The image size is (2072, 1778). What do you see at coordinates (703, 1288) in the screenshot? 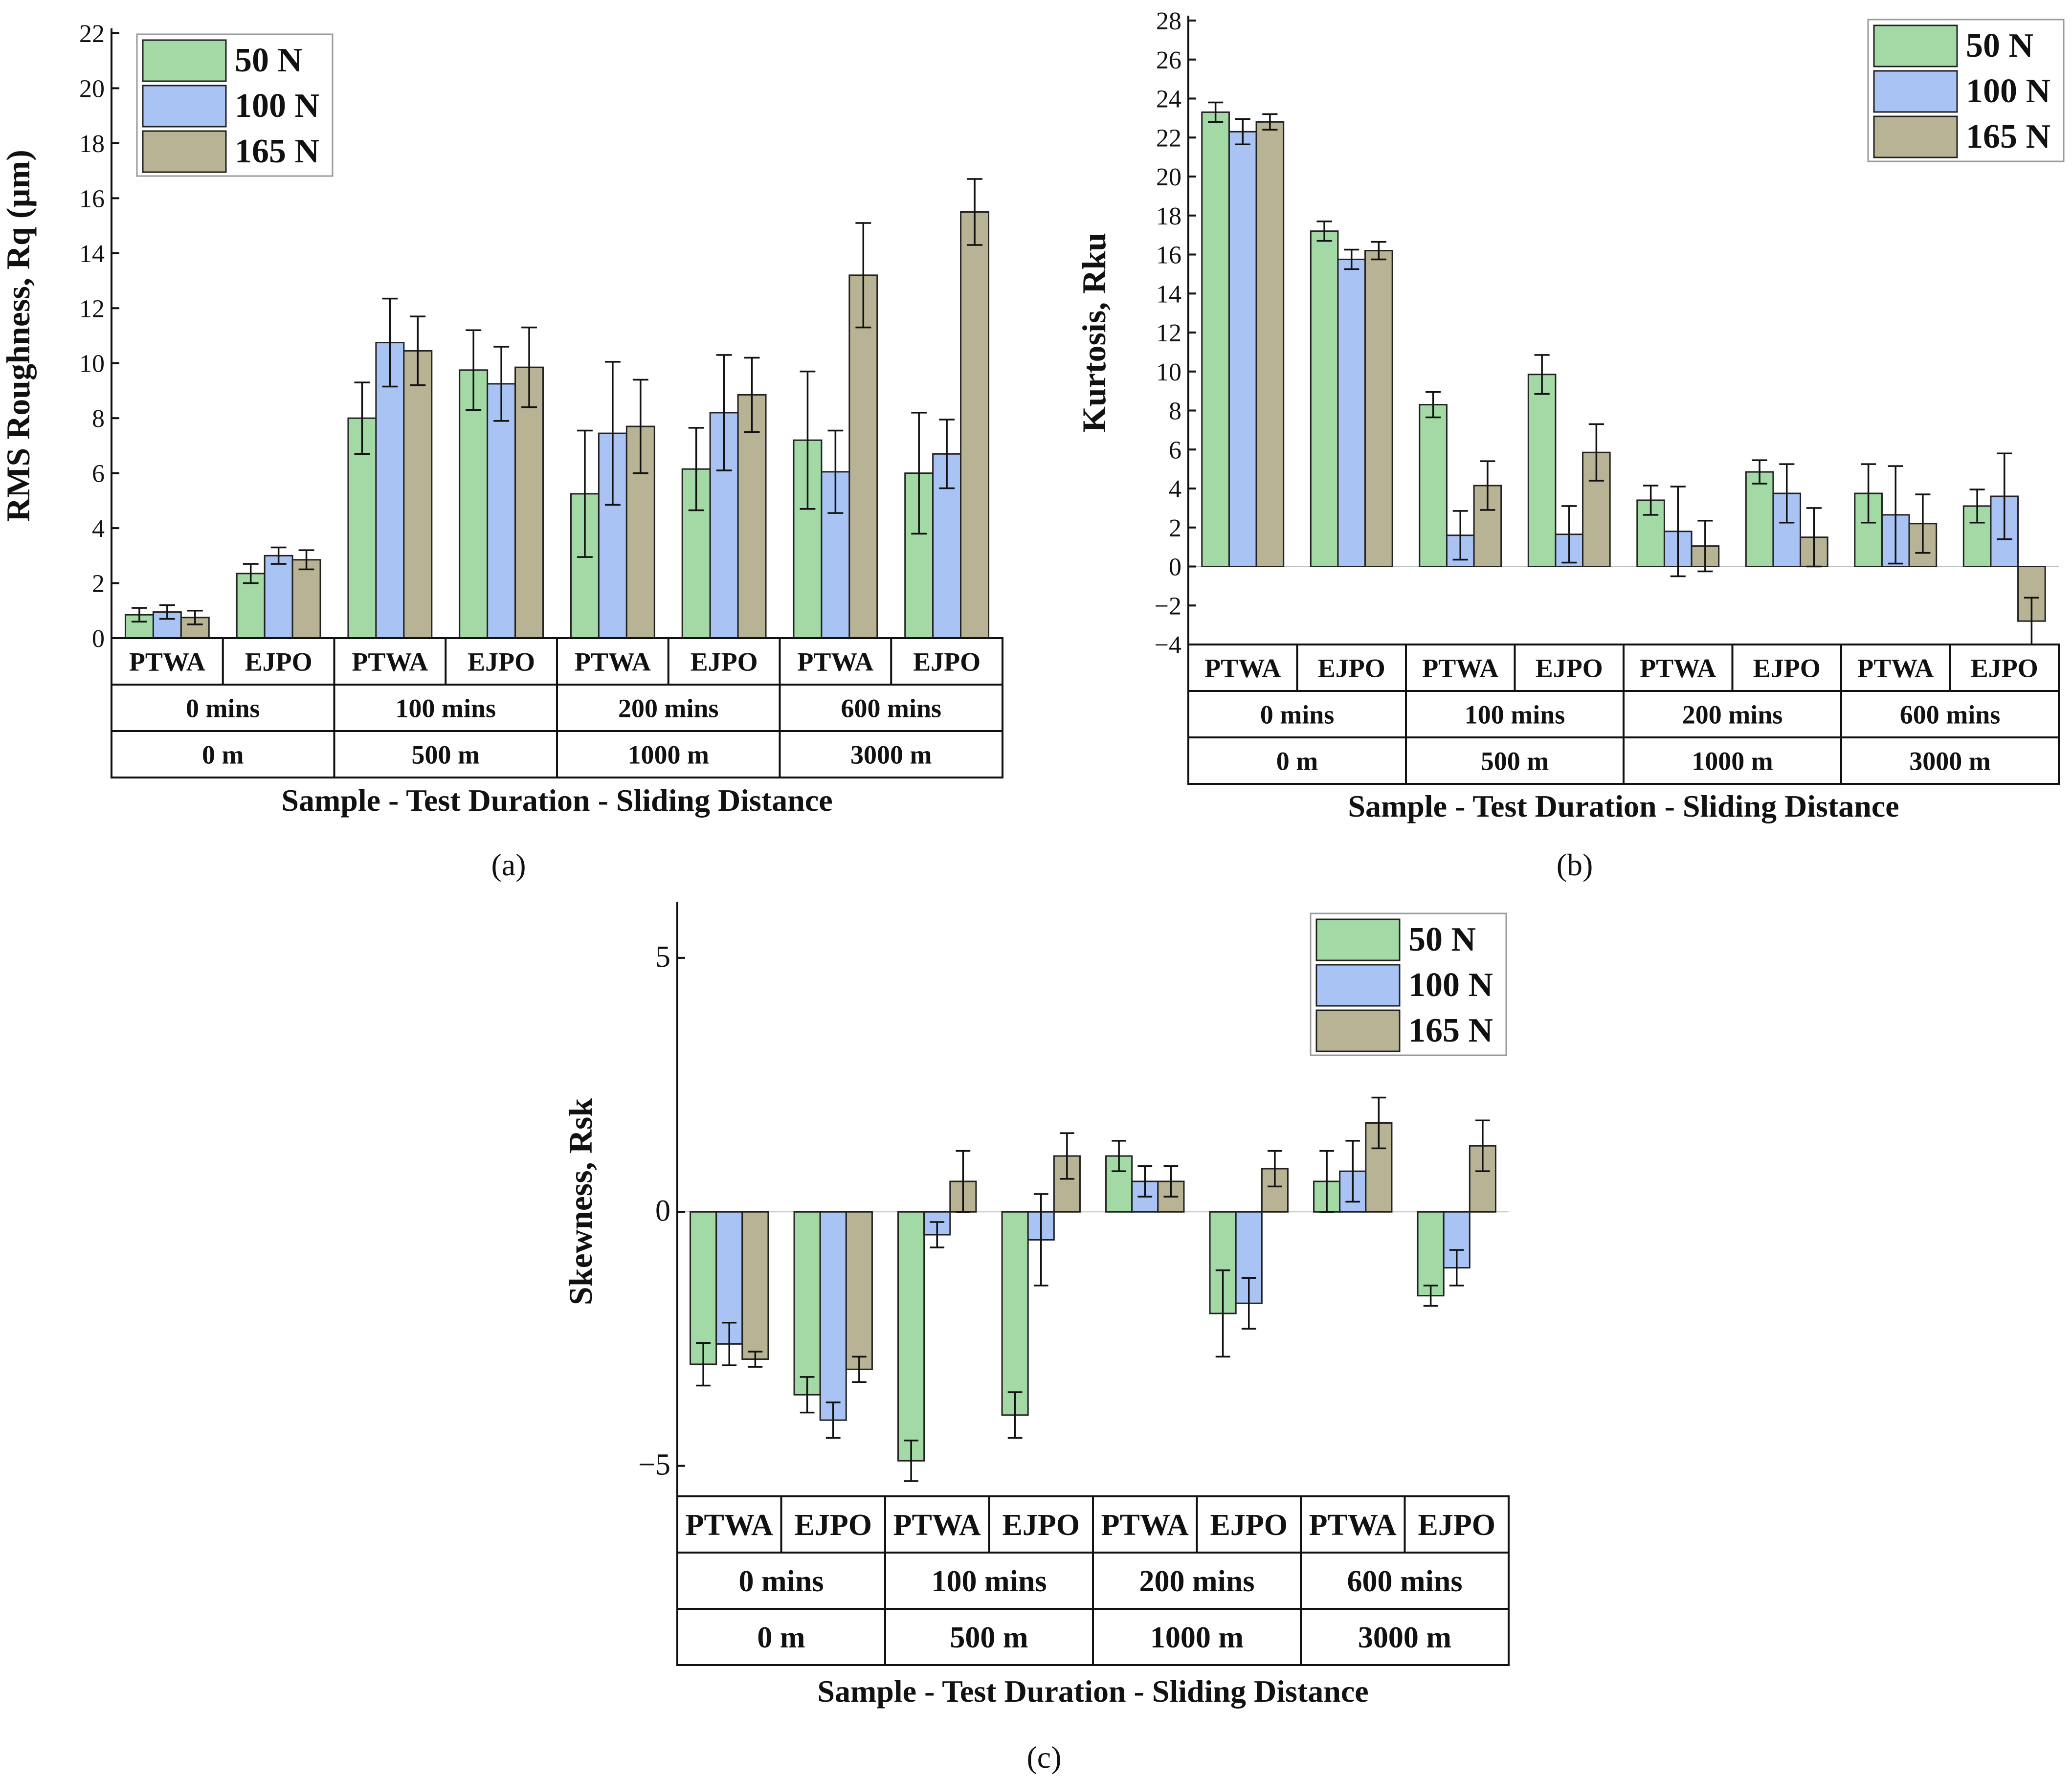
I see `bar-c-s0-c0` at bounding box center [703, 1288].